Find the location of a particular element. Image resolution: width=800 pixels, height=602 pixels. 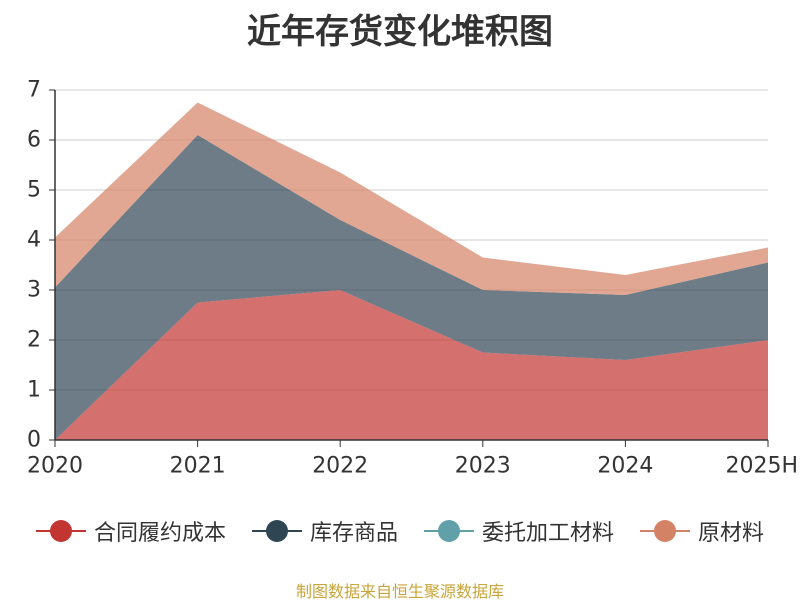

legend-item-2: 库存商品 is located at coordinates (324, 531).